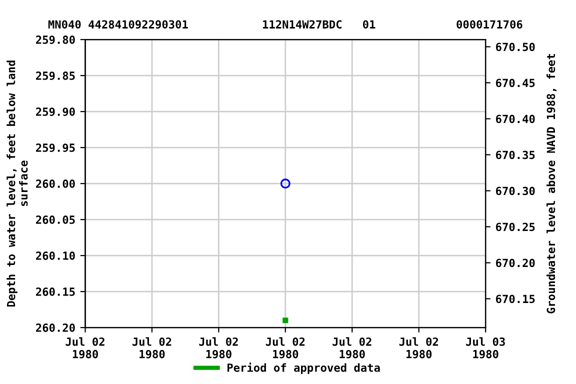 The image size is (576, 384). Describe the element at coordinates (55, 40) in the screenshot. I see `y-tick-label: 259.80` at that location.